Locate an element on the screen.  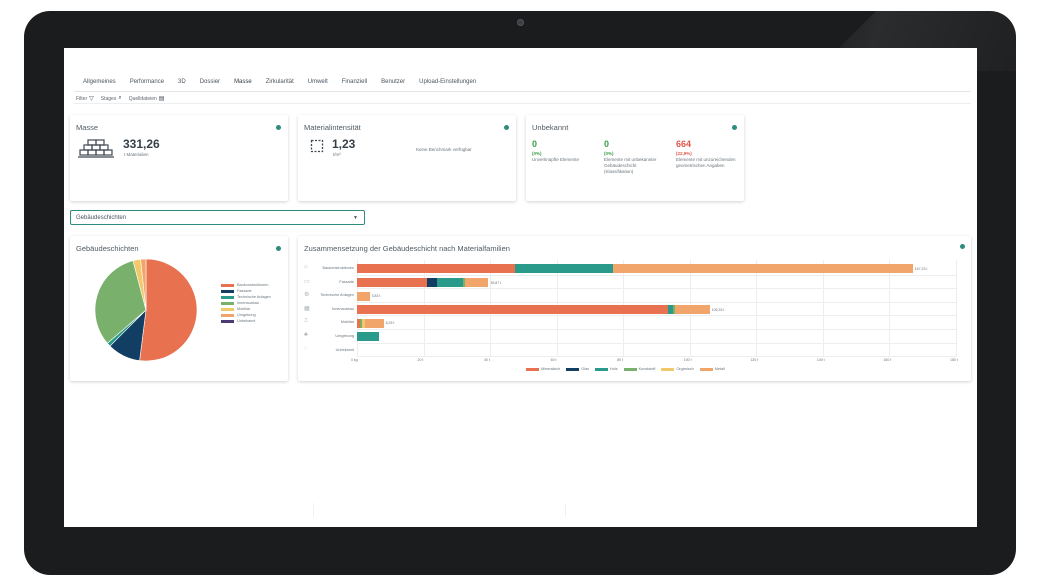
legend-label: Technische Anlagen is located at coordinates (254, 297).